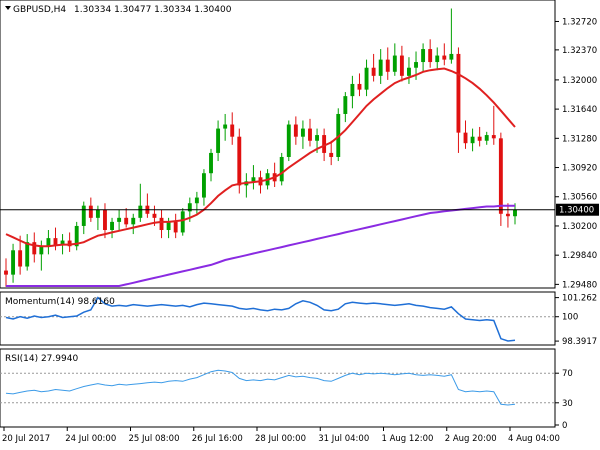 The width and height of the screenshot is (600, 450). I want to click on x-tick-label: 28 Jul 00:00, so click(280, 439).